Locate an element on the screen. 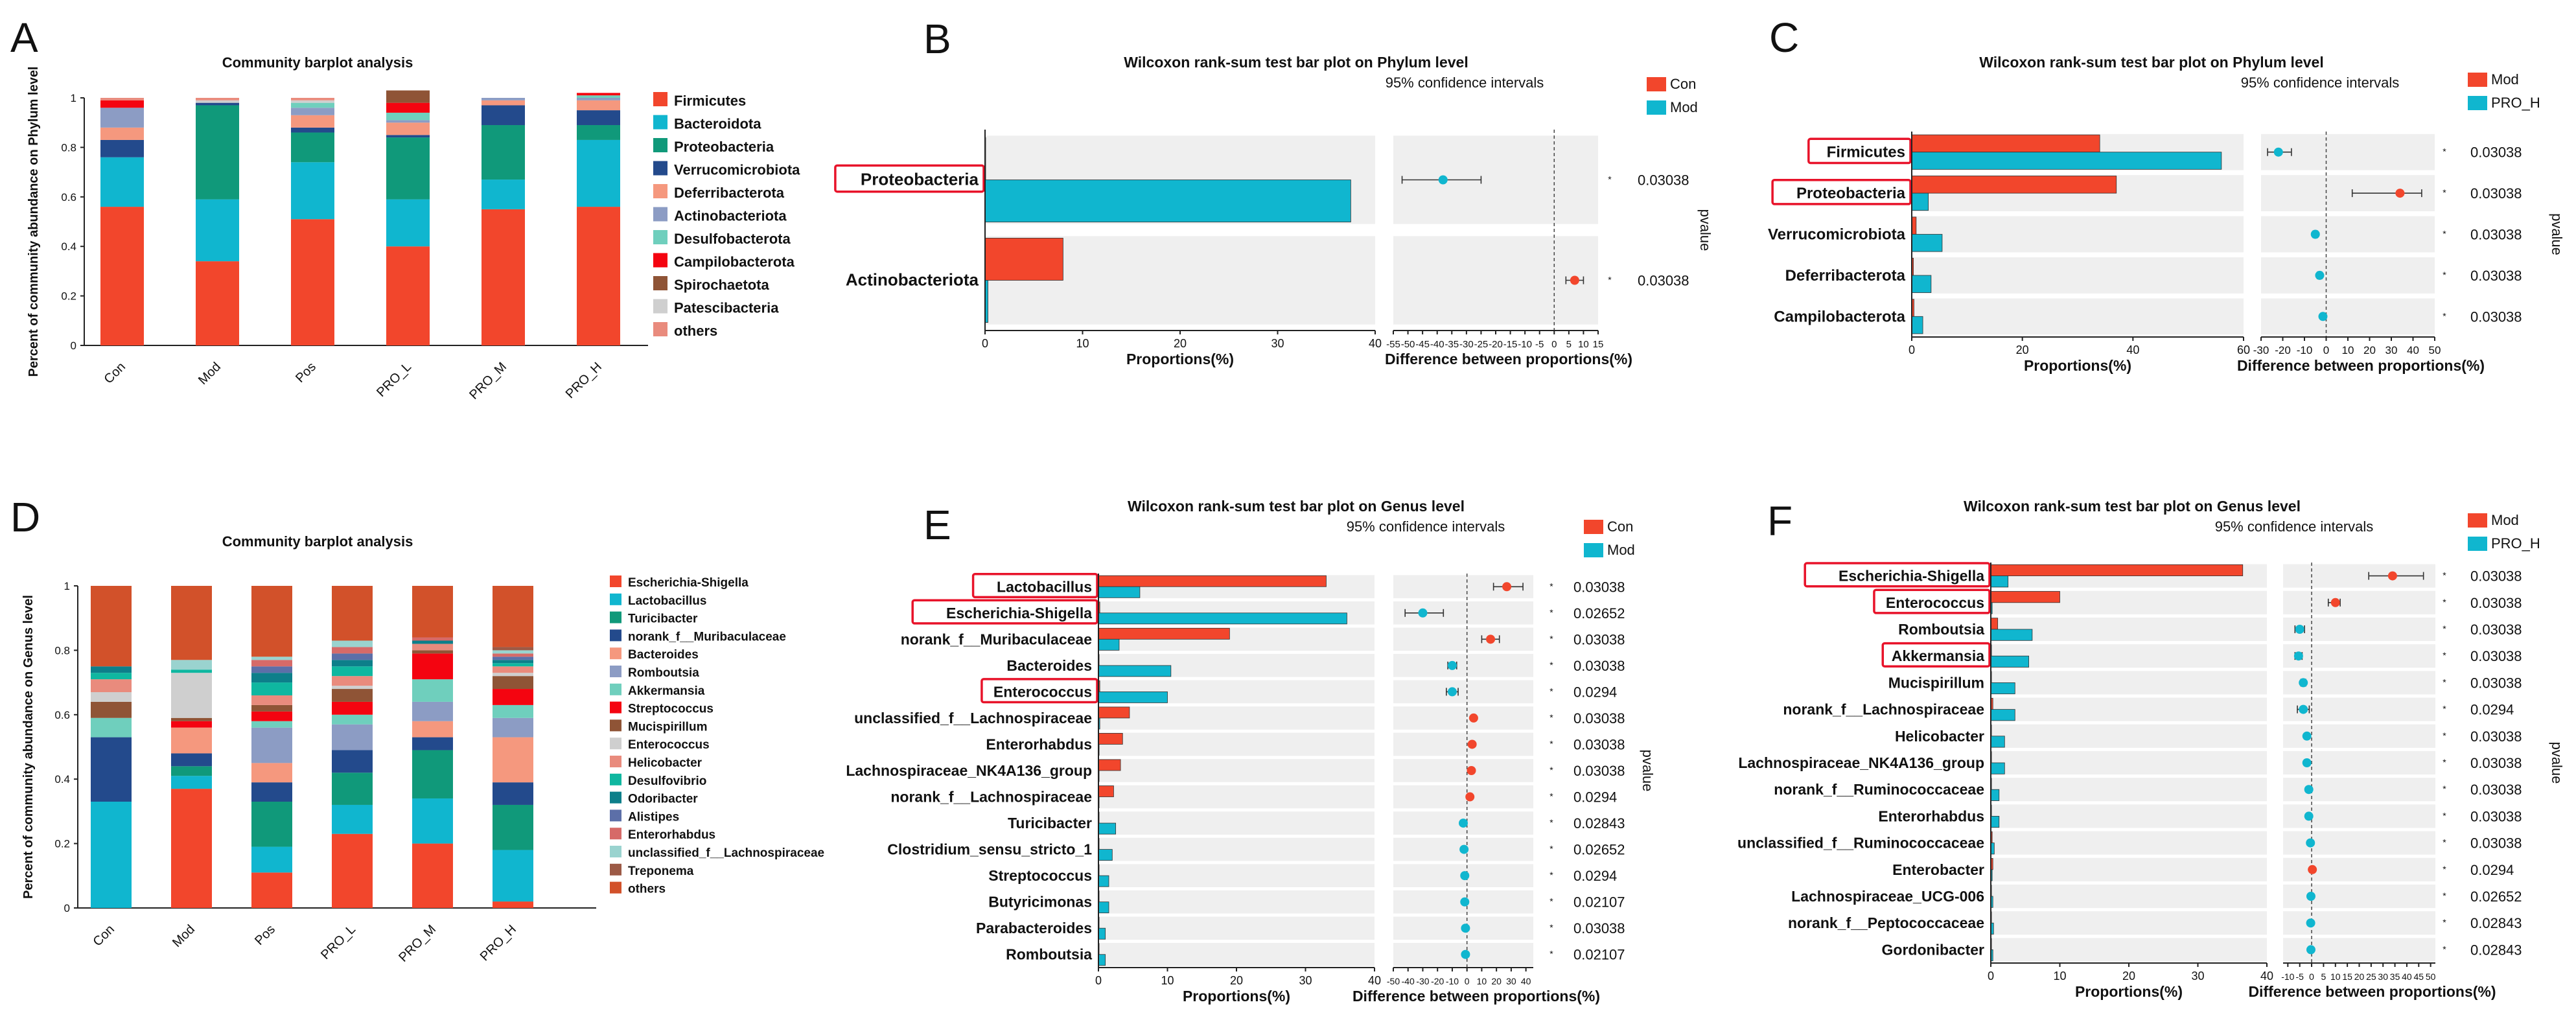 The height and width of the screenshot is (1011, 2576). p-value-C: 0.03038 is located at coordinates (2496, 235).